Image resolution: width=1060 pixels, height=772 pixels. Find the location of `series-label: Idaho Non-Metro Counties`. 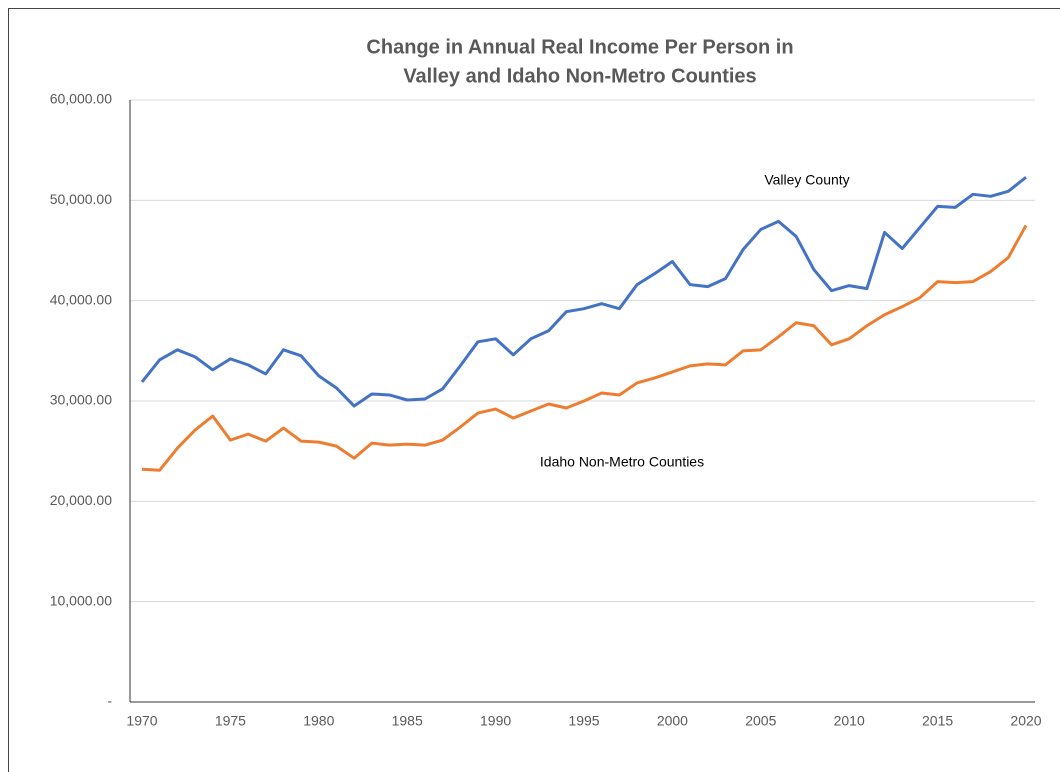

series-label: Idaho Non-Metro Counties is located at coordinates (622, 462).